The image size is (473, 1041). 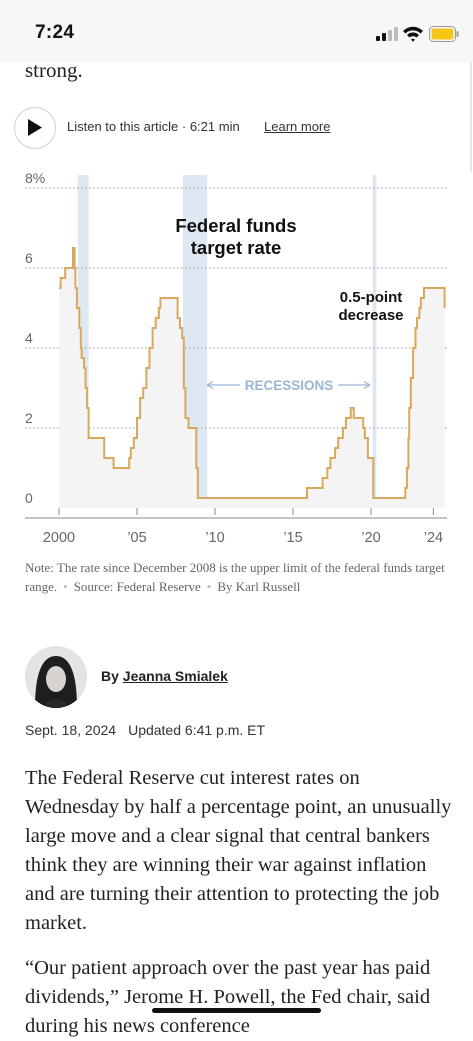 I want to click on chart-title-line-1: Federal funds, so click(x=235, y=225).